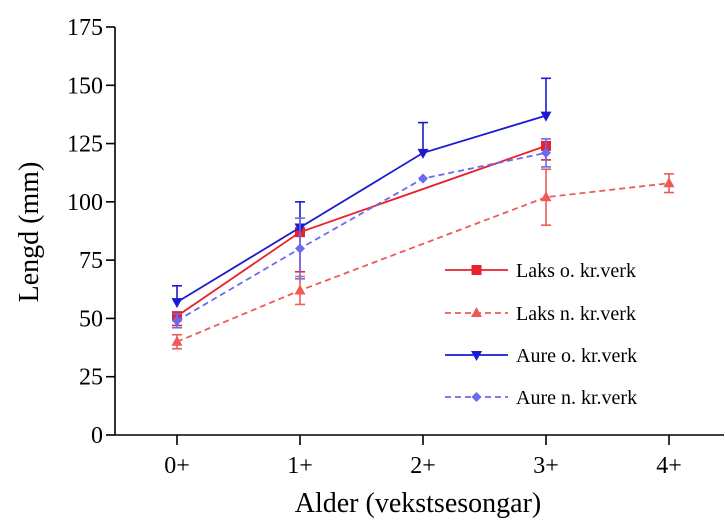  Describe the element at coordinates (576, 271) in the screenshot. I see `legend-label: Laks o. kr.verk` at that location.